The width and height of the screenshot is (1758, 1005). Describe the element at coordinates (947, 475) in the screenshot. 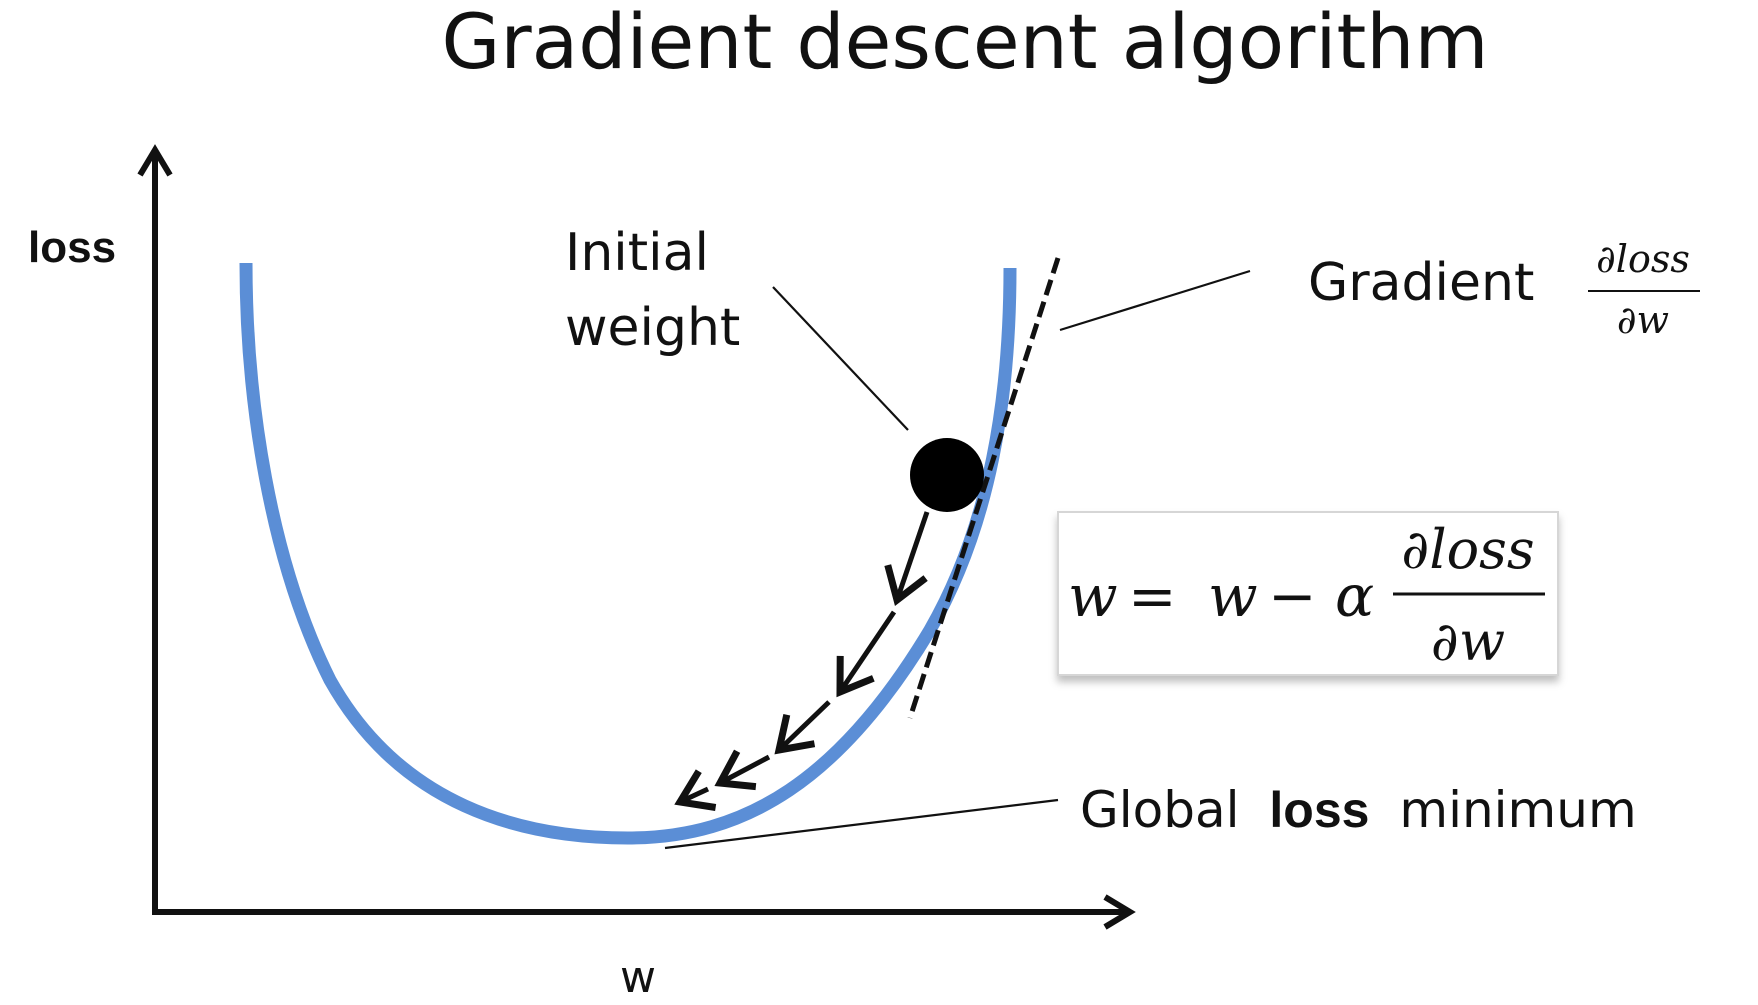

I see `initial-weight-point` at that location.